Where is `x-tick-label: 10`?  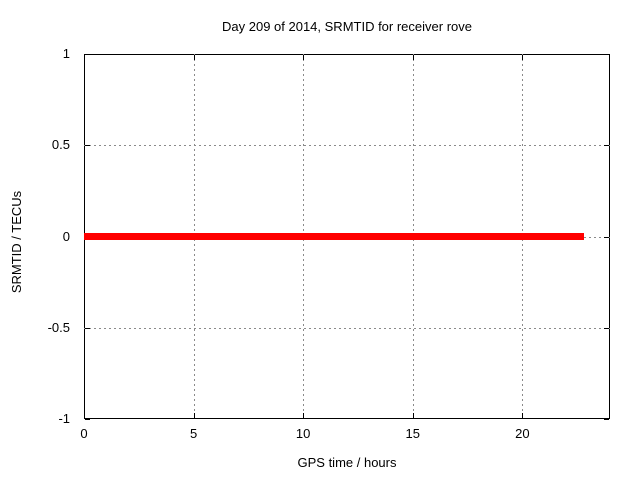 x-tick-label: 10 is located at coordinates (303, 433).